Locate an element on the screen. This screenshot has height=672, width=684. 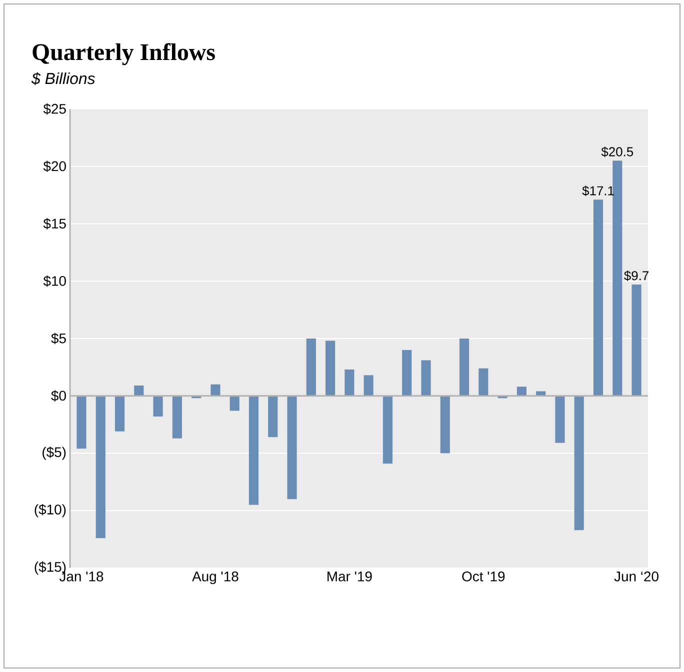
data-label: $17.1 is located at coordinates (598, 191).